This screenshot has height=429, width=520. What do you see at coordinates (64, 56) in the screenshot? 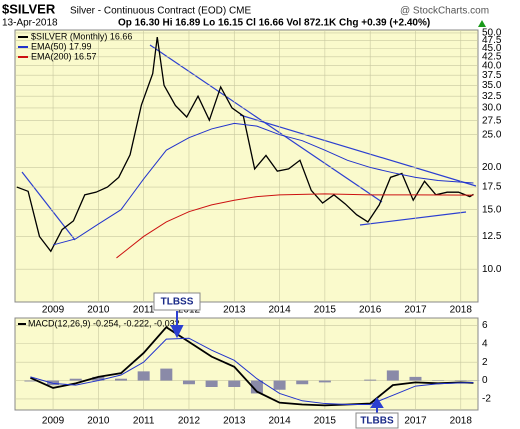
I see `legend-label: EMA(200) 16.57` at bounding box center [64, 56].